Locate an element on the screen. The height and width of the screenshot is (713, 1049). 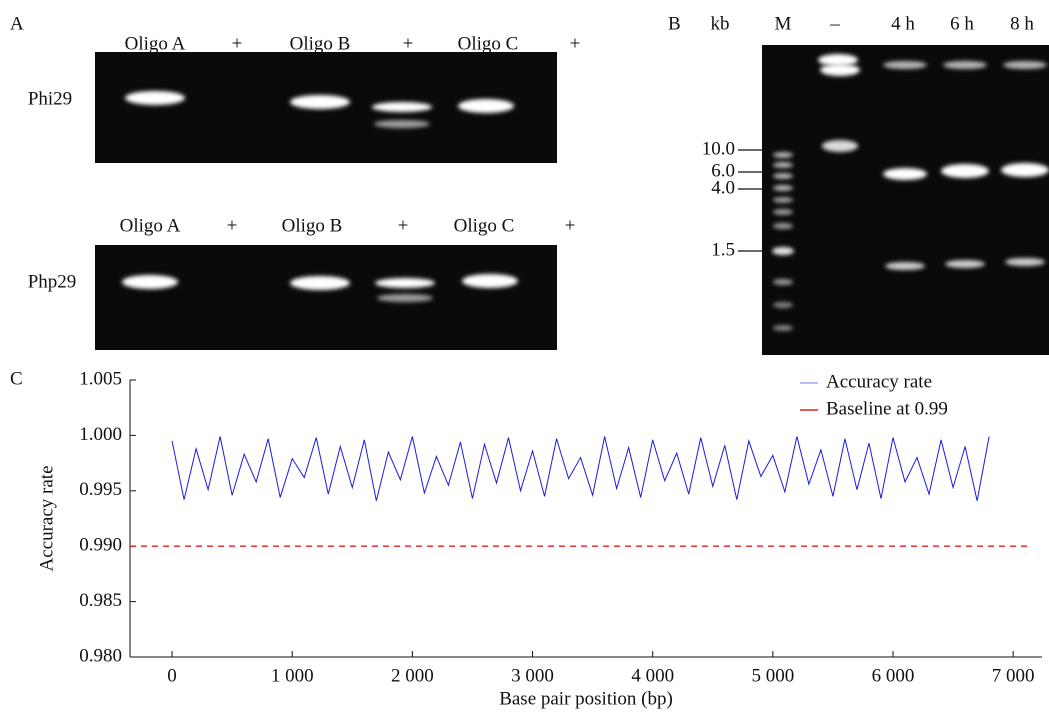
x-tick-label: 0 is located at coordinates (172, 675).